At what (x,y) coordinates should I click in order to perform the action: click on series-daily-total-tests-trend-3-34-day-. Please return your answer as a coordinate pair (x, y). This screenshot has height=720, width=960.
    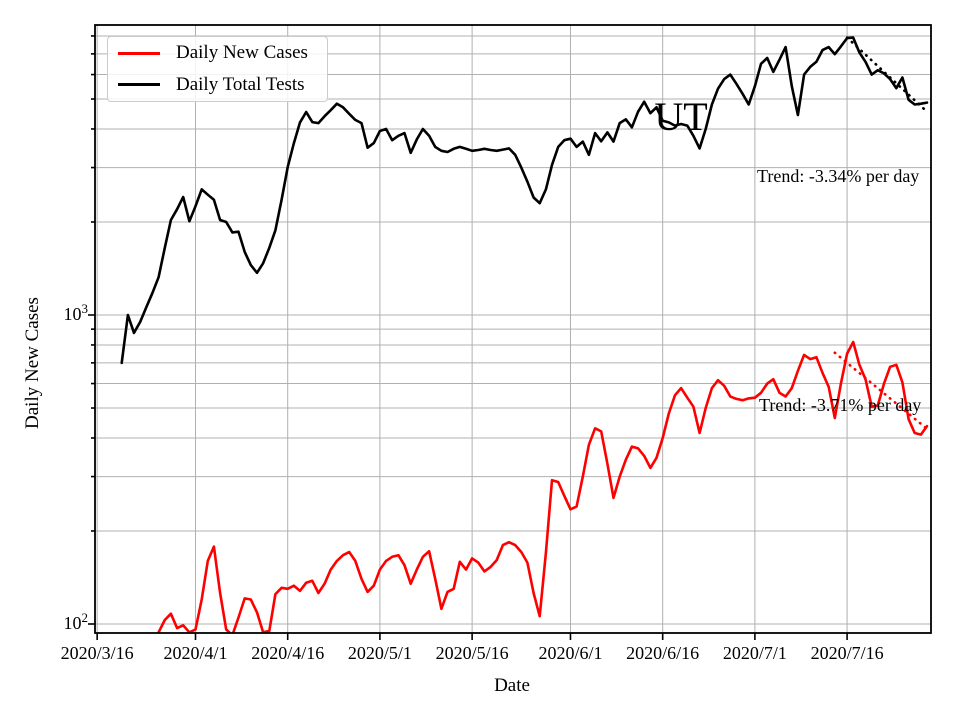
    Looking at the image, I should click on (887, 74).